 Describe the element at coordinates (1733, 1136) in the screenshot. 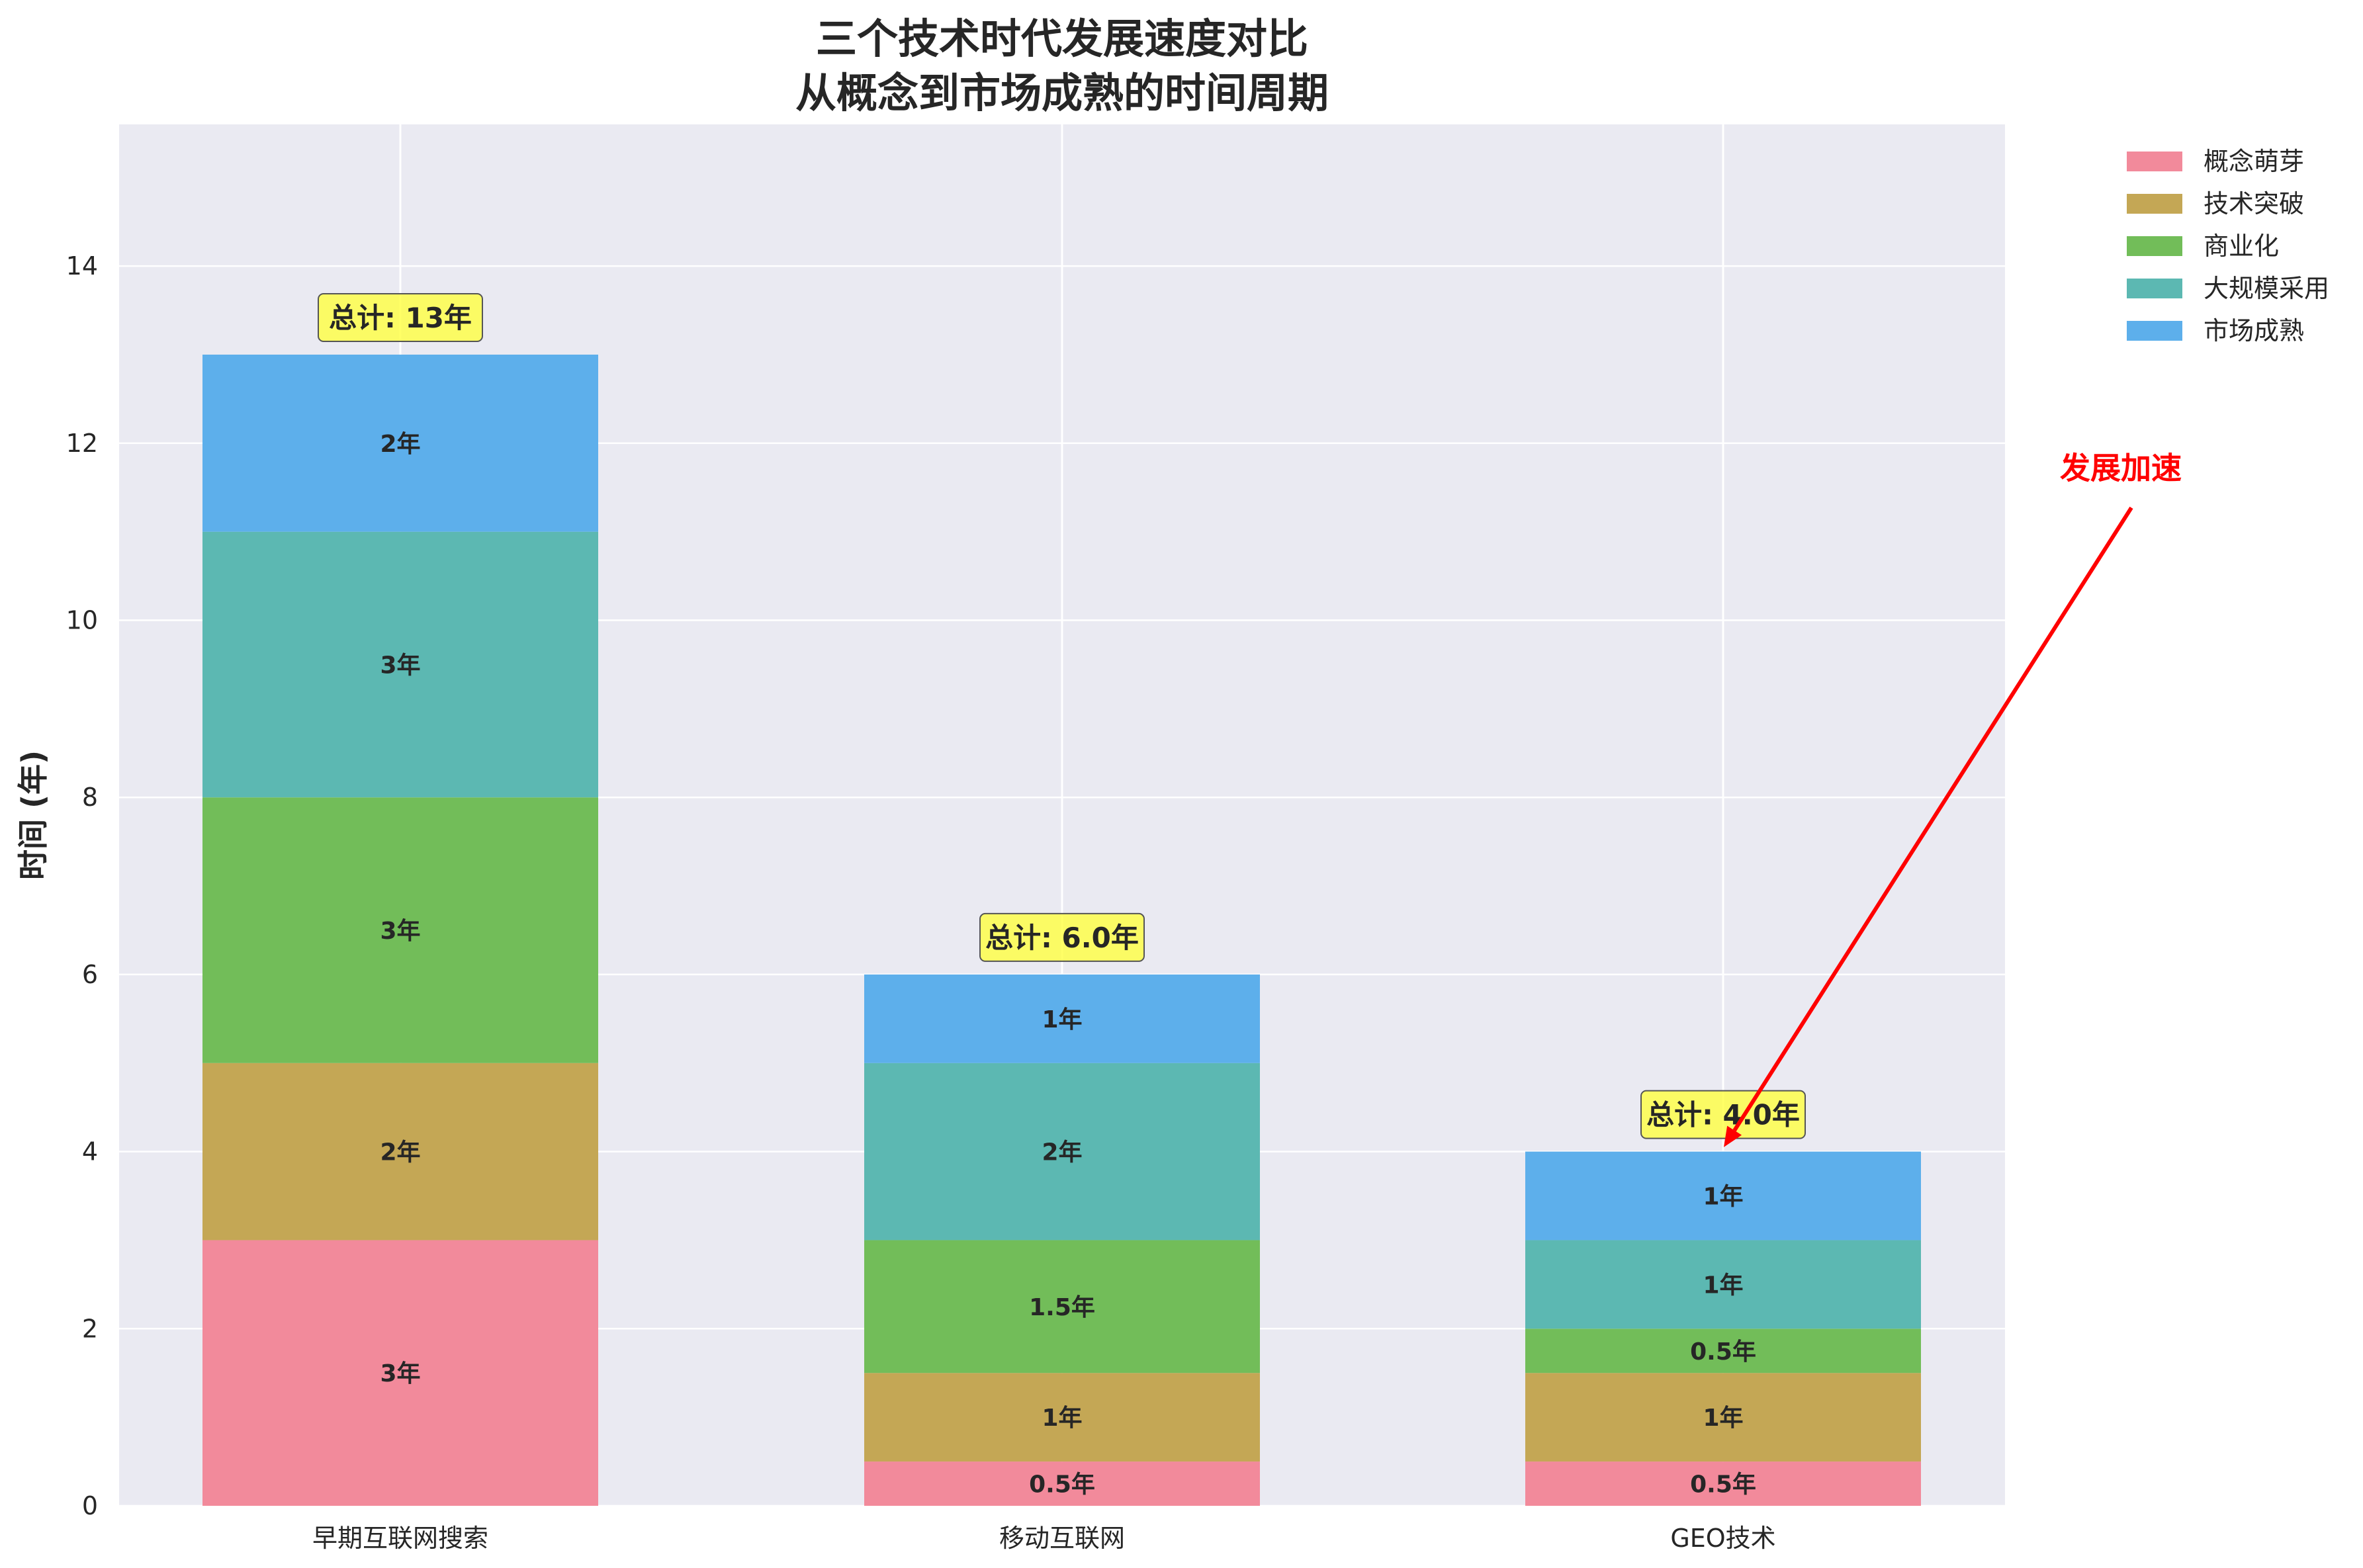

I see `arrow-head` at that location.